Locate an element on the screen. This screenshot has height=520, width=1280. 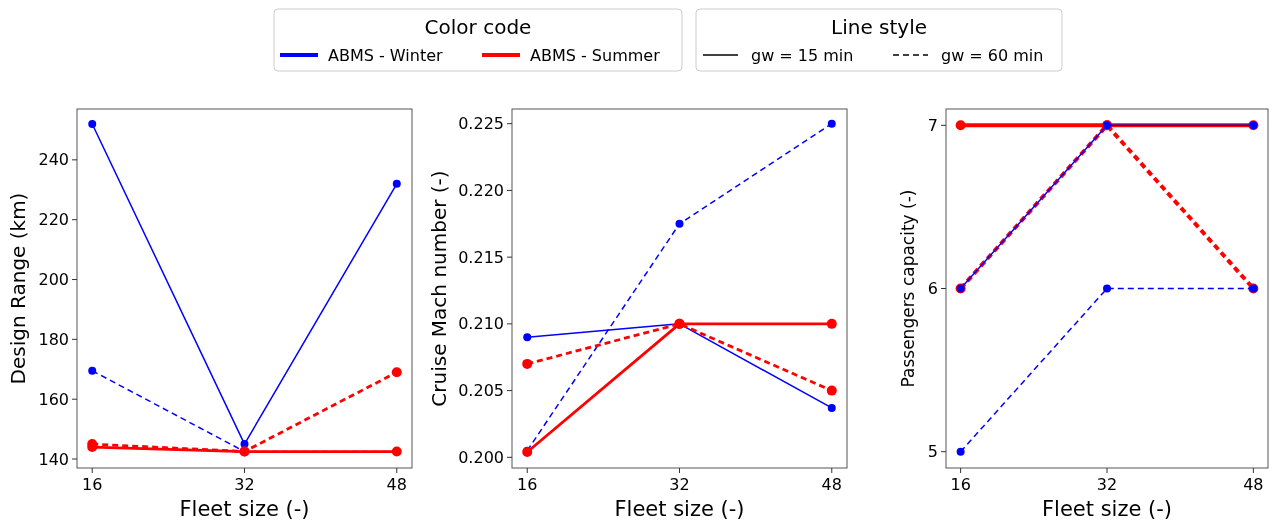
y-tick-label: 220 is located at coordinates (53, 220).